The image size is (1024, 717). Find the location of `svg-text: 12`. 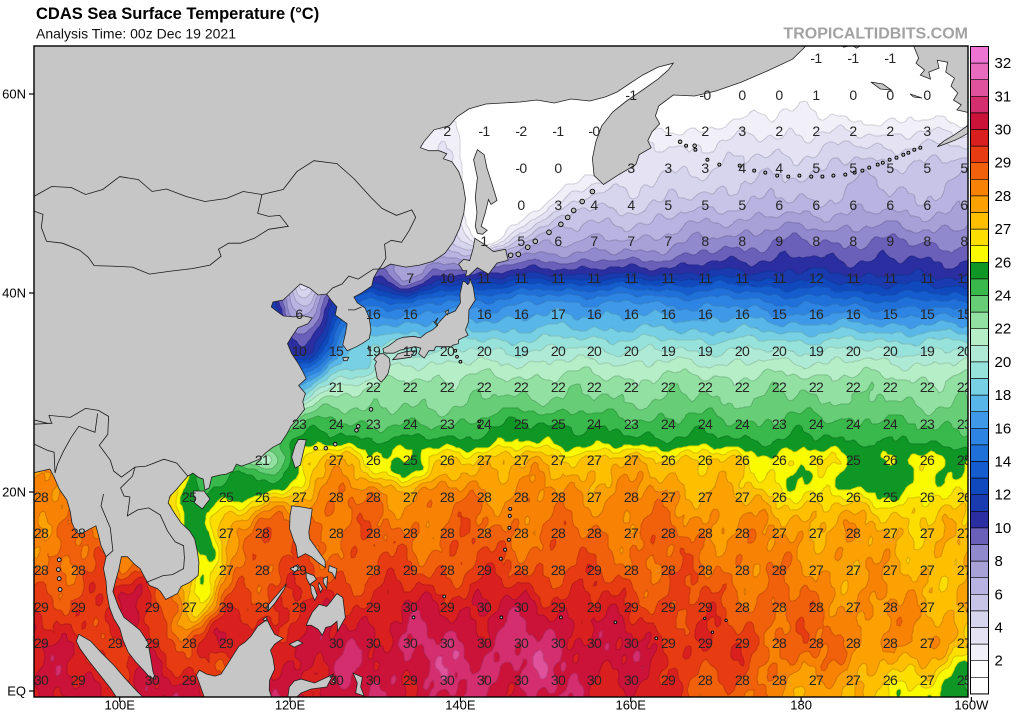

svg-text: 12 is located at coordinates (816, 278).